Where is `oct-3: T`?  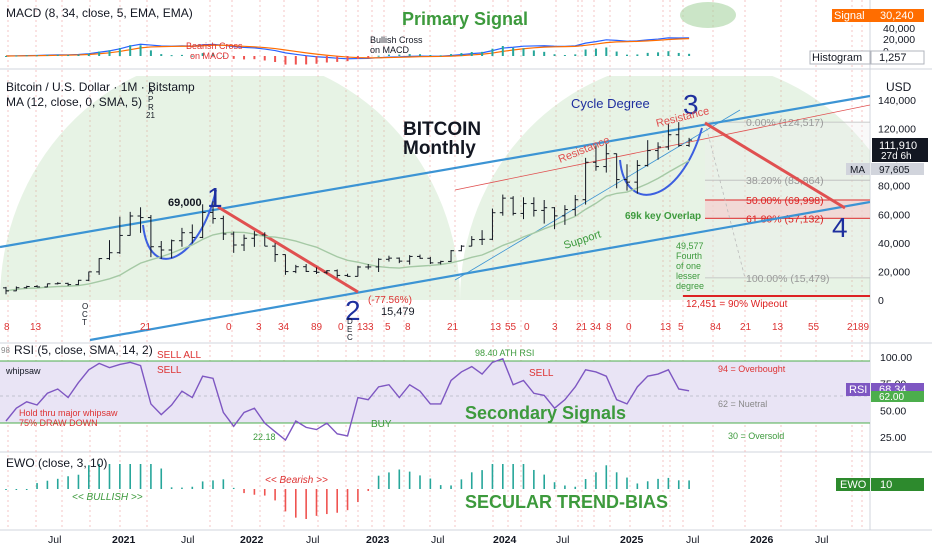 oct-3: T is located at coordinates (84, 322).